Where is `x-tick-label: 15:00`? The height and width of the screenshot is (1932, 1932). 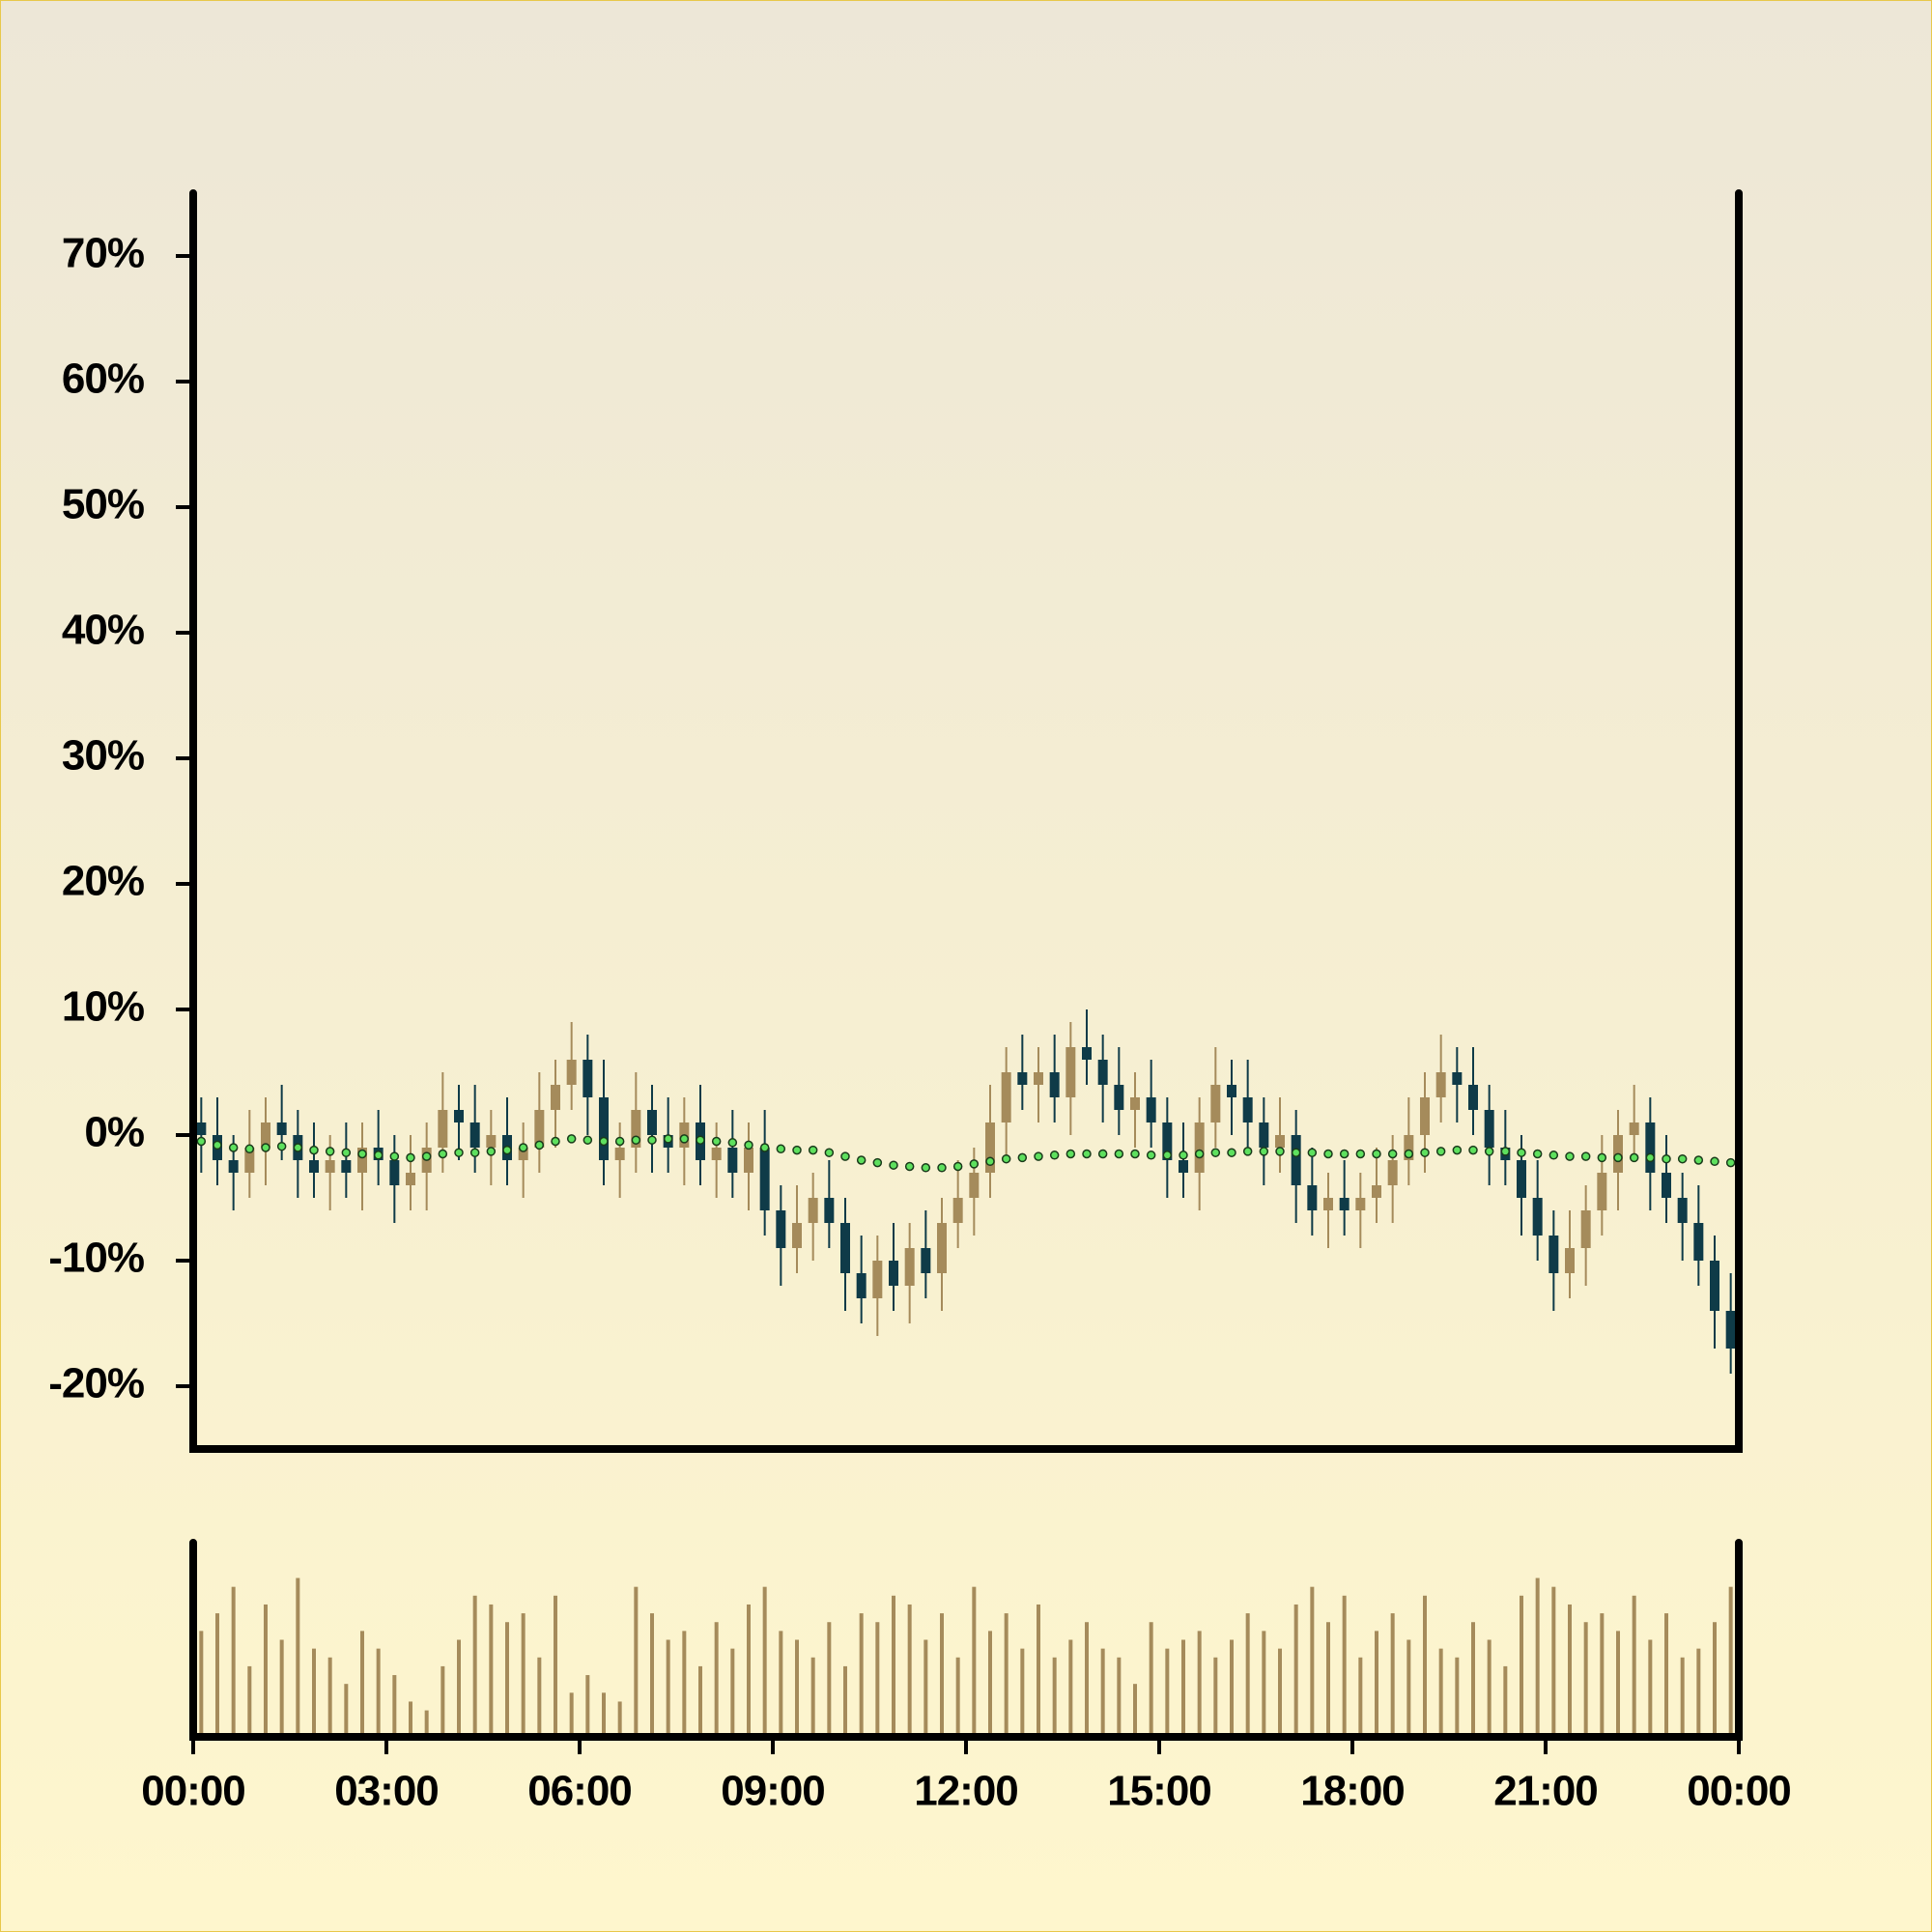
x-tick-label: 15:00 is located at coordinates (1159, 1791).